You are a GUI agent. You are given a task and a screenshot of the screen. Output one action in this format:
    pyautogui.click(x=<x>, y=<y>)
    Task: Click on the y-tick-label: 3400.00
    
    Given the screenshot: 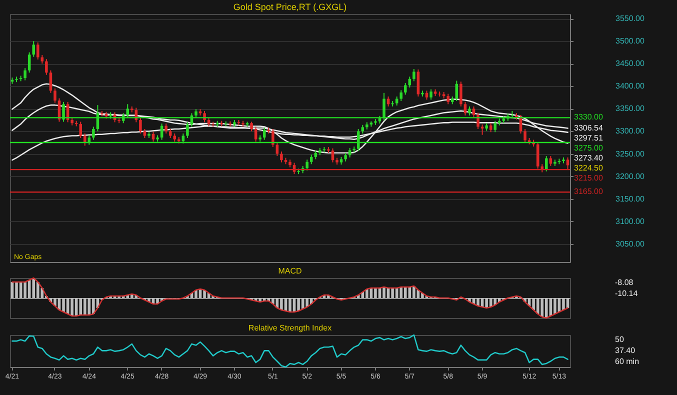 What is the action you would take?
    pyautogui.click(x=630, y=86)
    